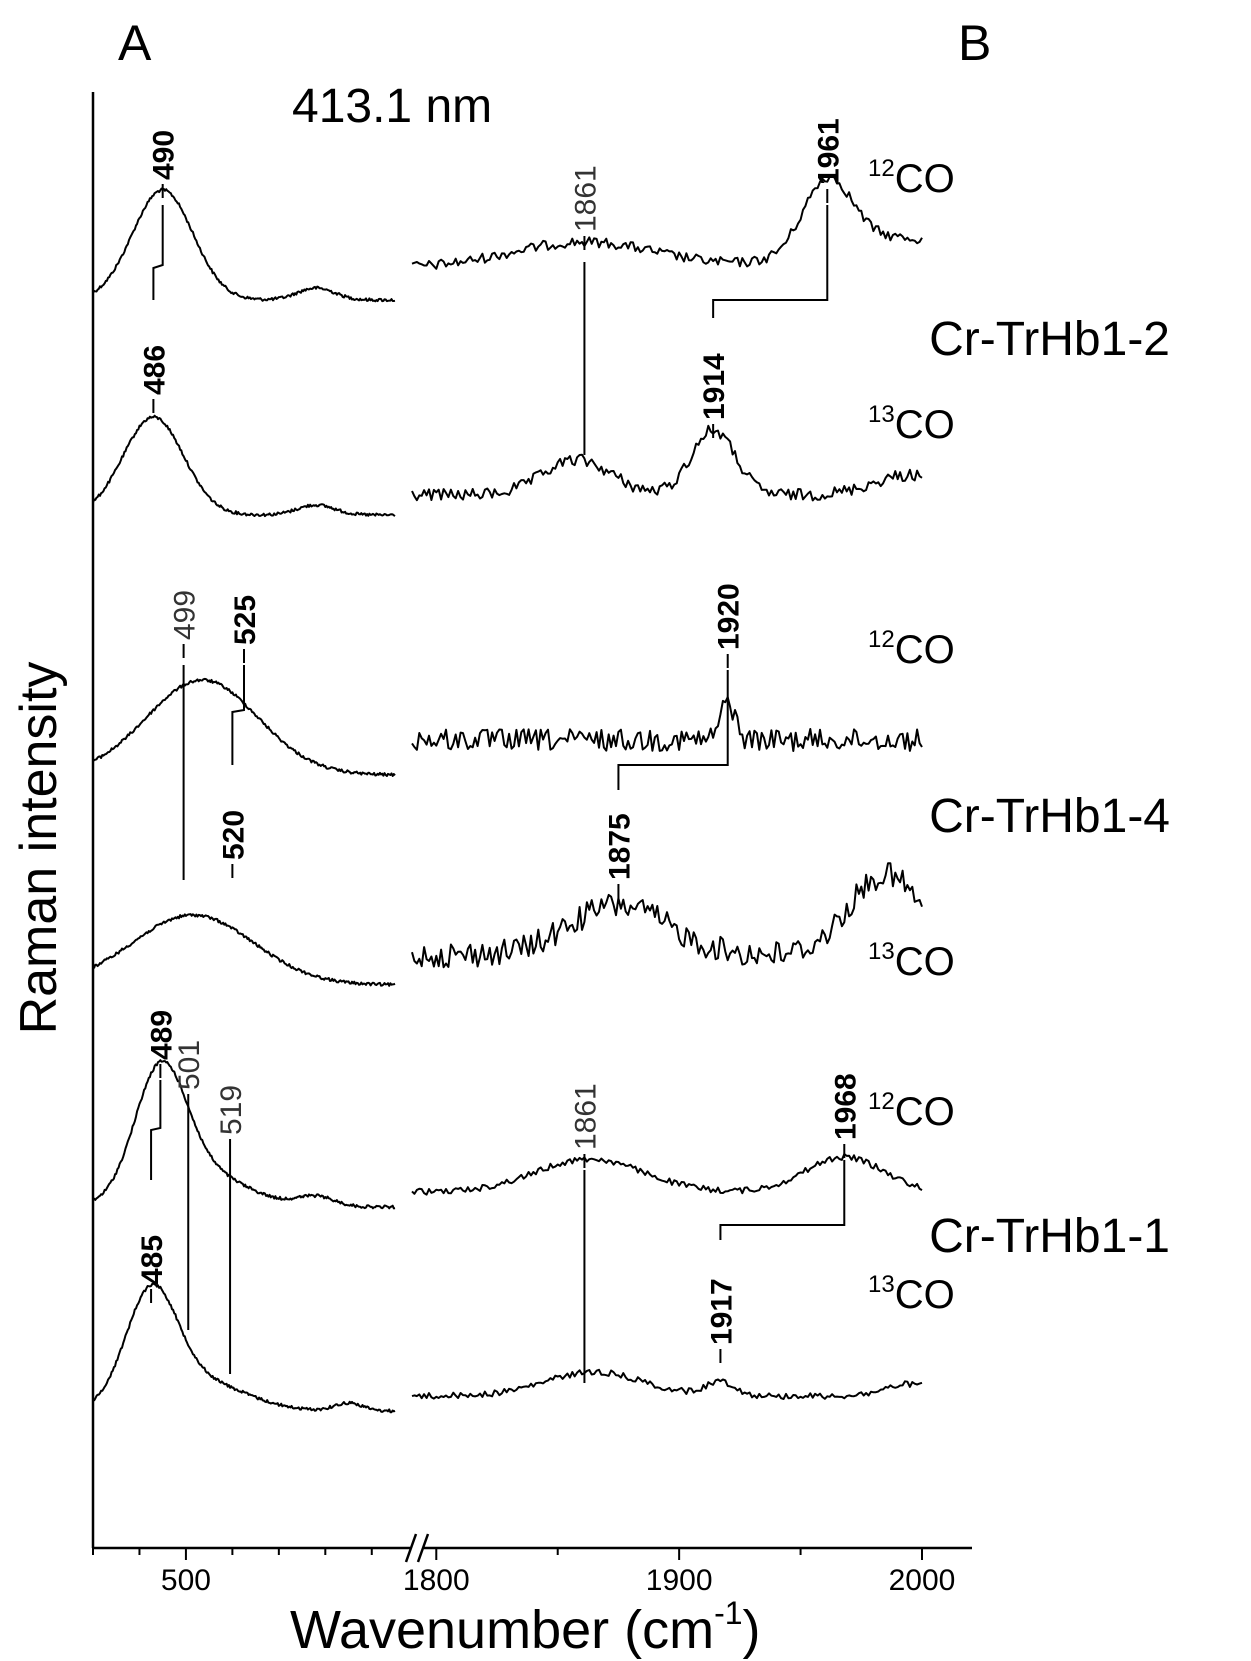  What do you see at coordinates (186, 1580) in the screenshot?
I see `x-tick-label: 500` at bounding box center [186, 1580].